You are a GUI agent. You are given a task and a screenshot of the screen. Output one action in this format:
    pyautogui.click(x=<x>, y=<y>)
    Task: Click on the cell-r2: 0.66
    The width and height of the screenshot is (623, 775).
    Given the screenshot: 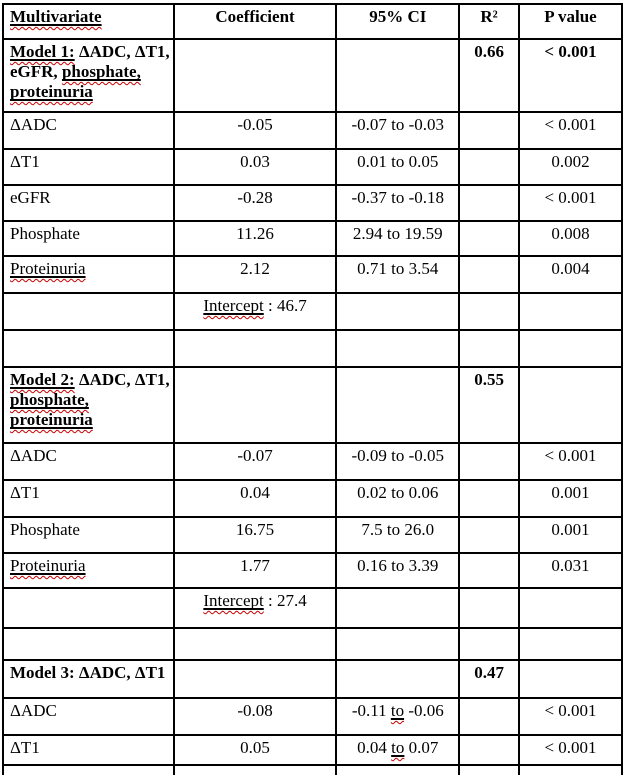 What is the action you would take?
    pyautogui.click(x=489, y=75)
    